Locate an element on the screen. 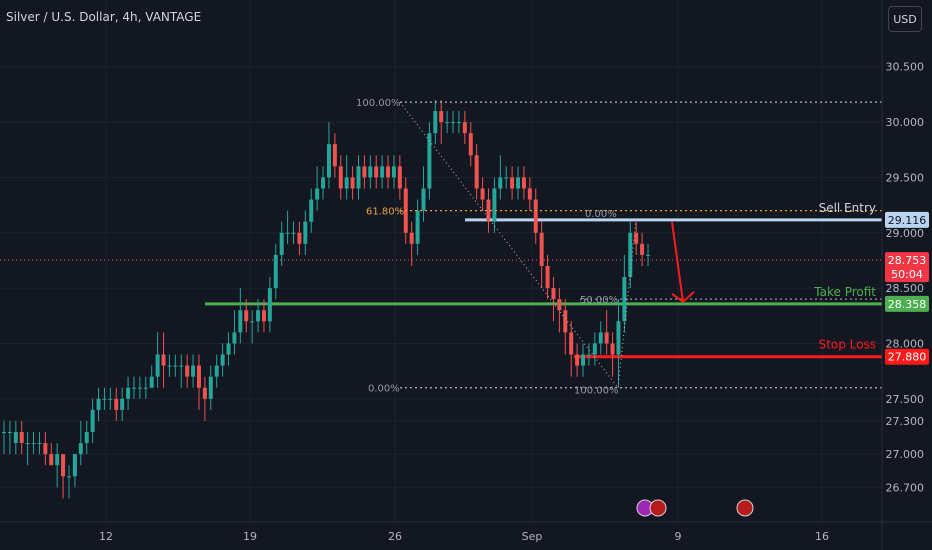 This screenshot has height=550, width=932. time-tick-label: 19 is located at coordinates (250, 536).